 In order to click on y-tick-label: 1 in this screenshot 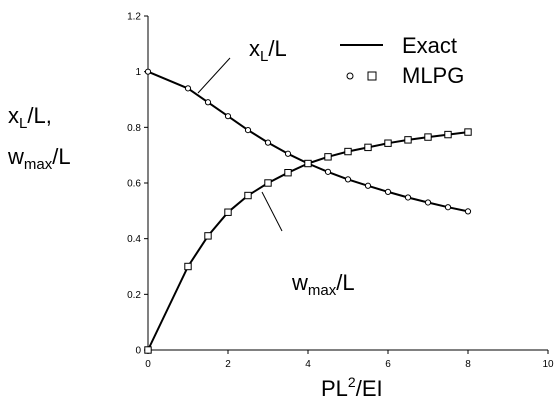, I will do `click(138, 72)`.